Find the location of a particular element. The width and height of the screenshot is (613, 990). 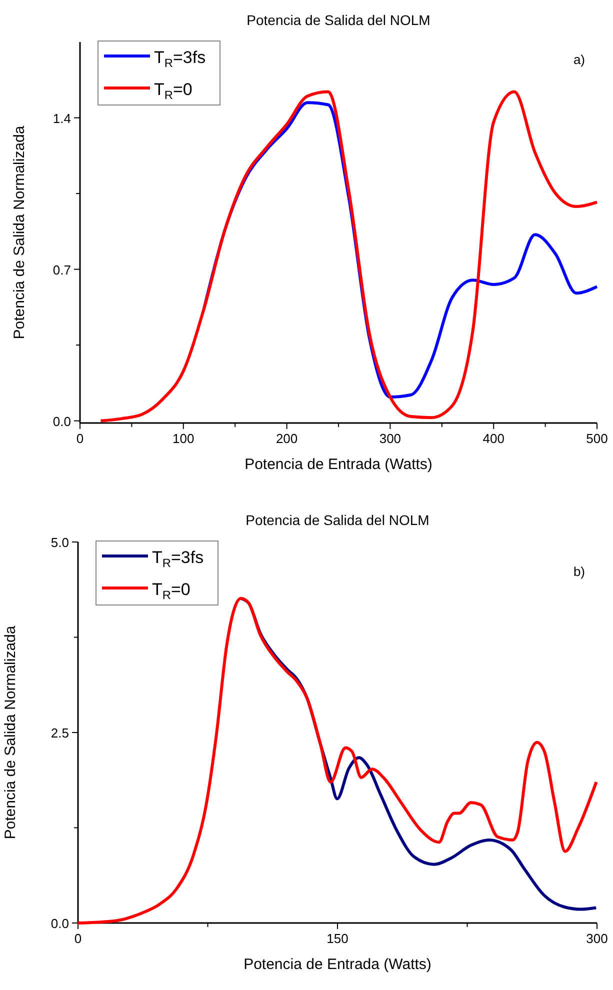

x-tick-label: 400 is located at coordinates (493, 438).